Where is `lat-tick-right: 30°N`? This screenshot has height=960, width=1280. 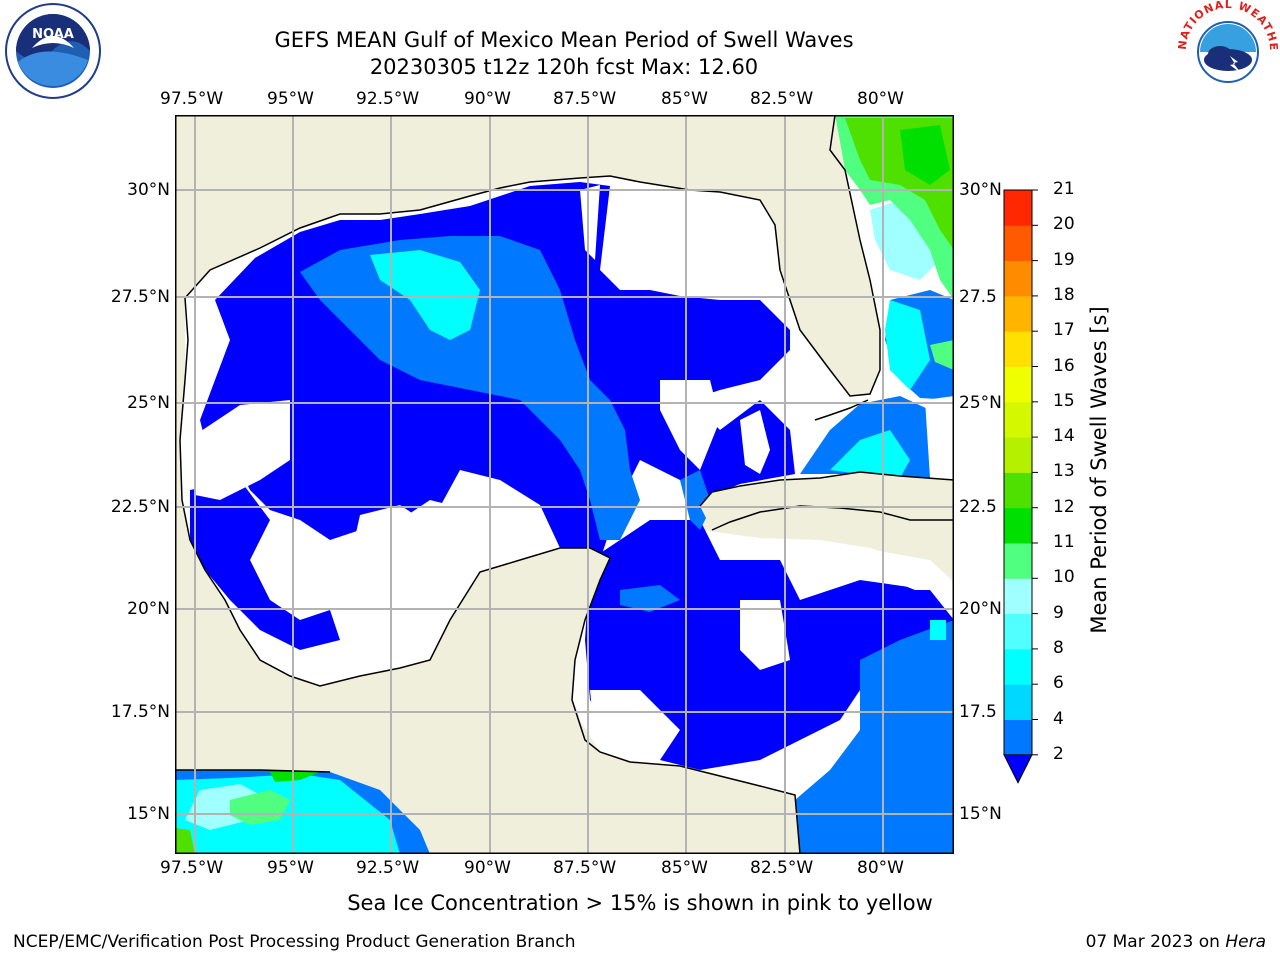
lat-tick-right: 30°N is located at coordinates (980, 190).